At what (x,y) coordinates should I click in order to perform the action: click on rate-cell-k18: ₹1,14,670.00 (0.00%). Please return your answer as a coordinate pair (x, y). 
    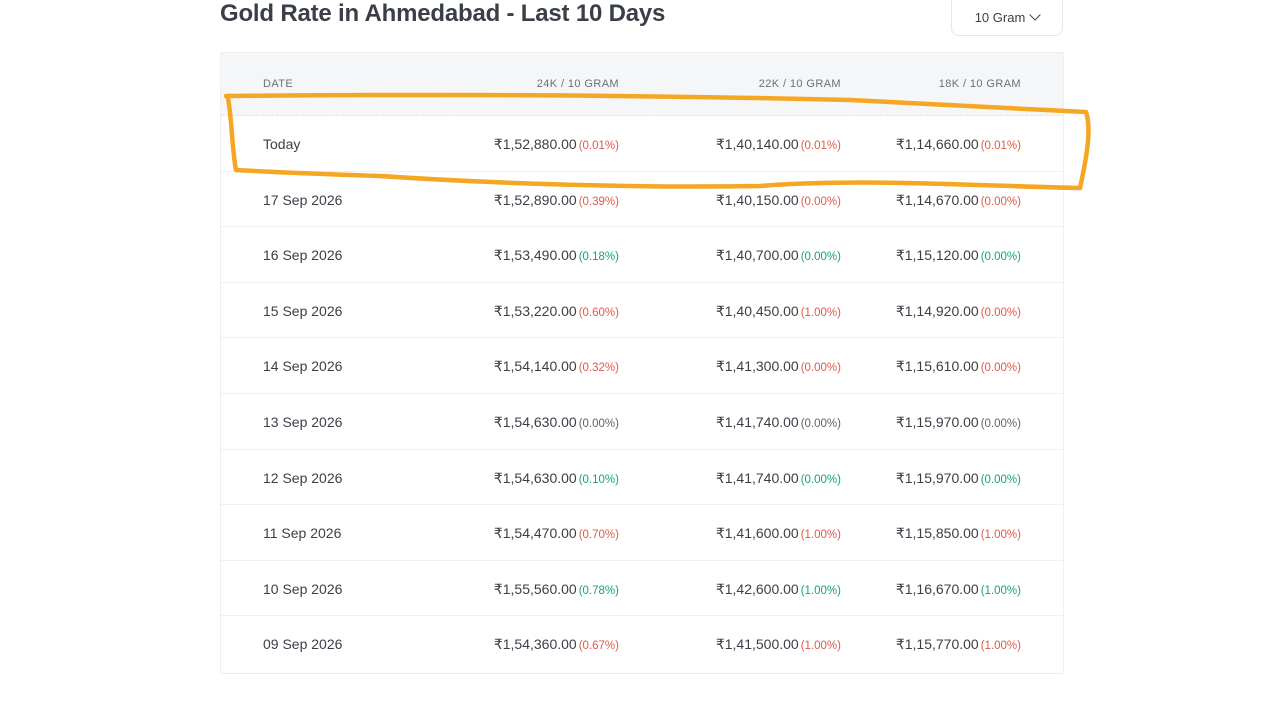
    Looking at the image, I should click on (958, 200).